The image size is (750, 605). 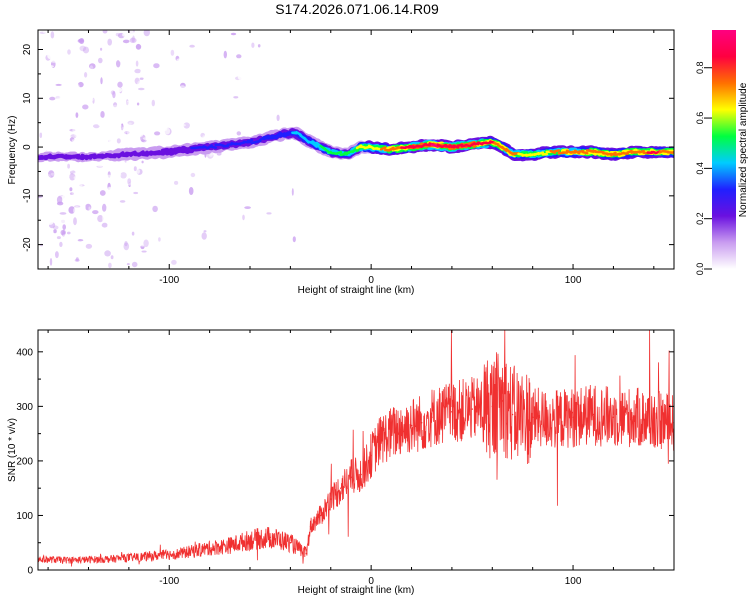 I want to click on spectrogram-y-tick-label: -10, so click(x=27, y=195).